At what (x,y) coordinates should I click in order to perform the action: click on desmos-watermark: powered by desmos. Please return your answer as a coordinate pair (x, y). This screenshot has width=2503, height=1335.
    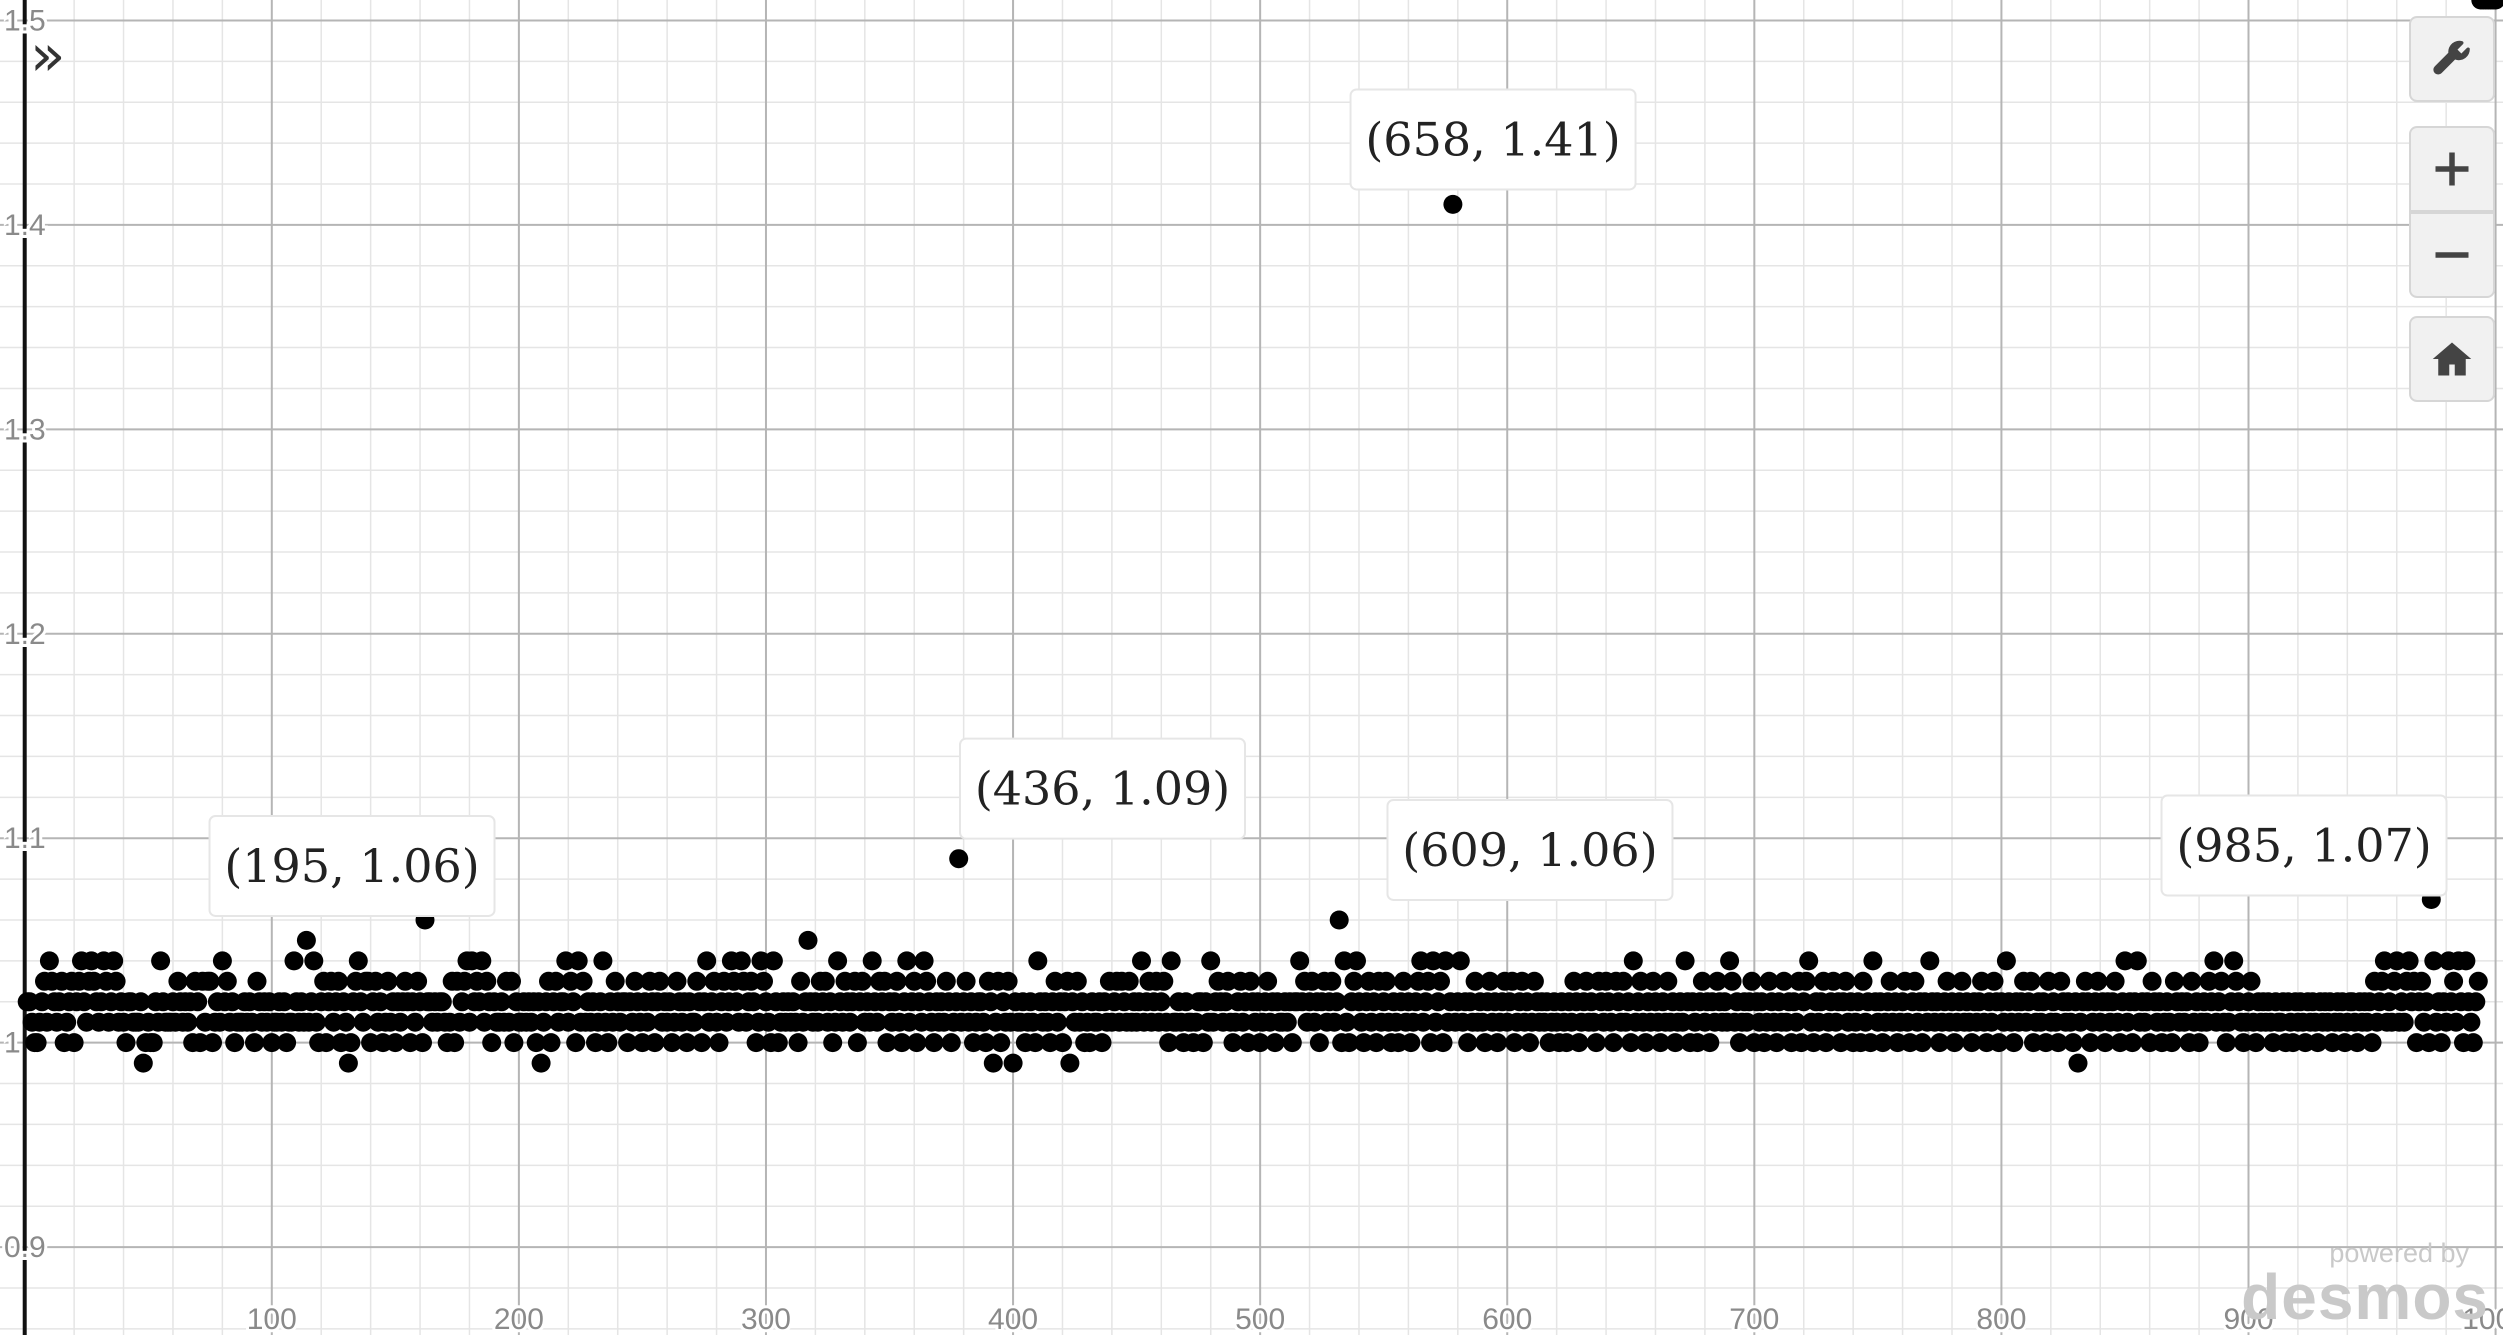
    Looking at the image, I should click on (2365, 1283).